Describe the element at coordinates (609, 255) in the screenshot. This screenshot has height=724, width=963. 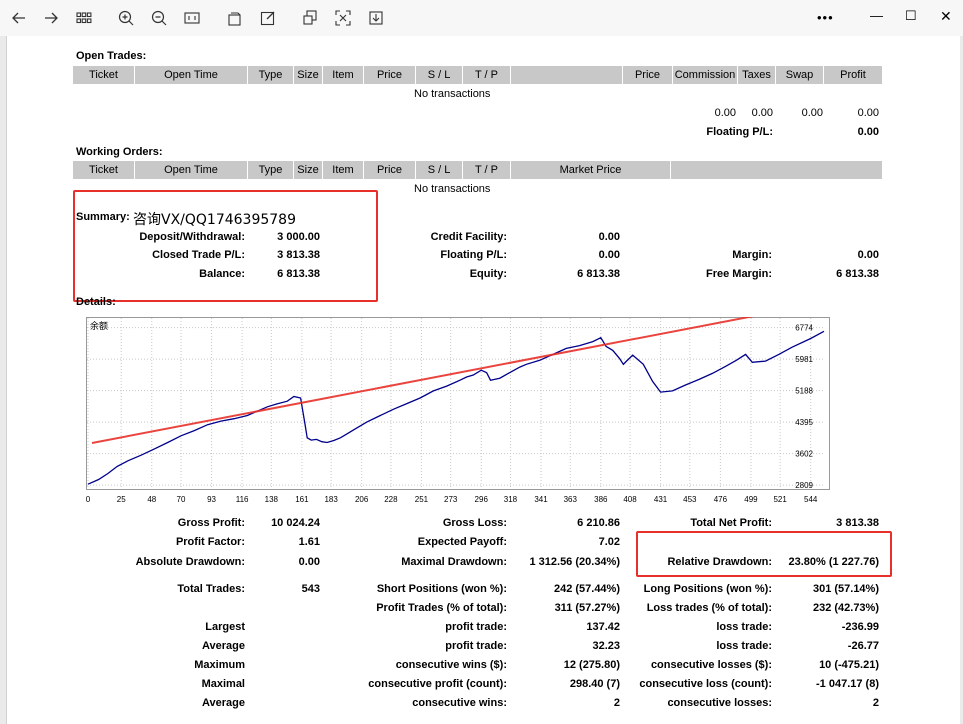
I see `floating-value: 0.00` at that location.